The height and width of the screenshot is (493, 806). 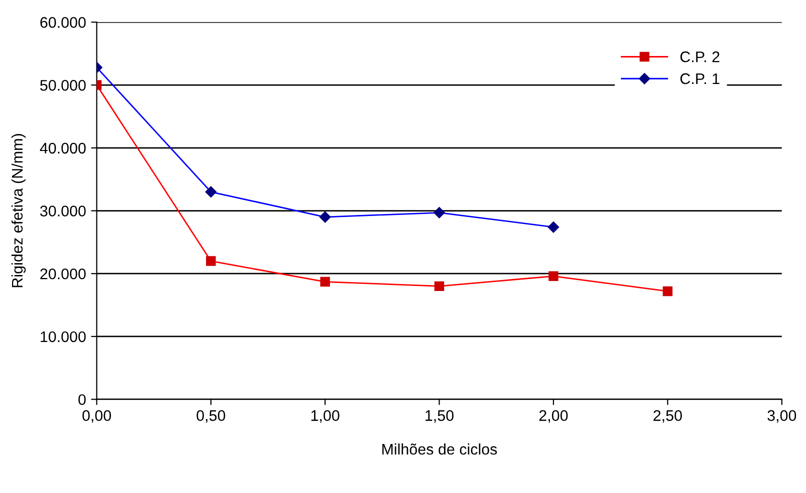 What do you see at coordinates (439, 449) in the screenshot?
I see `x-axis-title: Milhões de ciclos` at bounding box center [439, 449].